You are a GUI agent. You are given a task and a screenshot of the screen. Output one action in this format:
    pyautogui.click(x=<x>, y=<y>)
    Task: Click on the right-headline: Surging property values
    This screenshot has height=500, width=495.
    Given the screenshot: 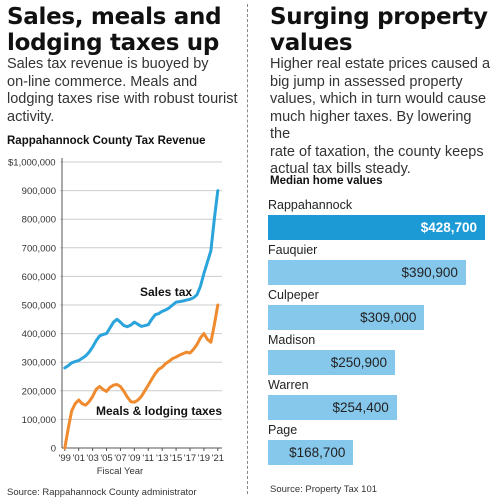 What is the action you would take?
    pyautogui.click(x=379, y=30)
    